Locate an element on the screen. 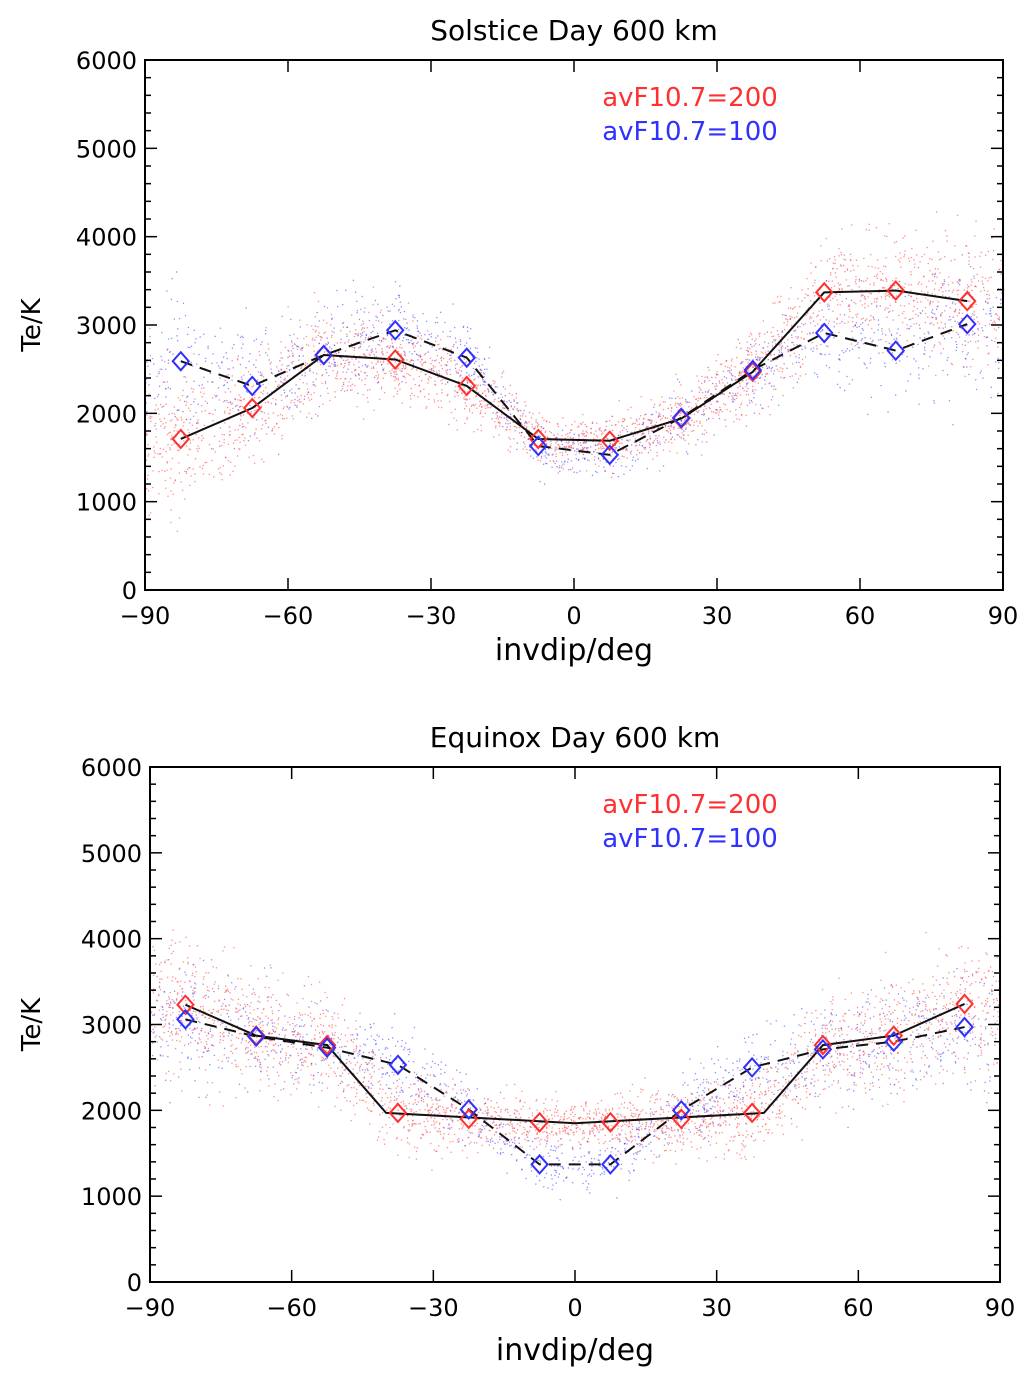 The image size is (1031, 1385). chart-title: Solstice Day 600 km is located at coordinates (574, 30).